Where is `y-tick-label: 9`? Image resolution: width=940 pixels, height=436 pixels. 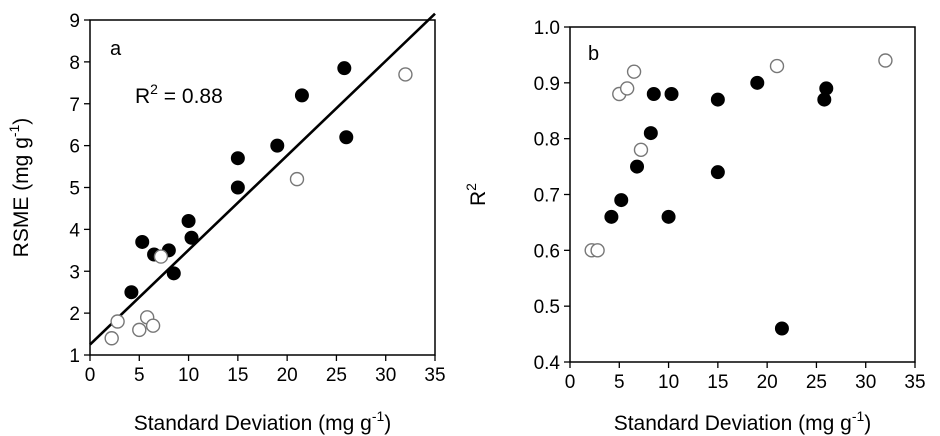 y-tick-label: 9 is located at coordinates (74, 21).